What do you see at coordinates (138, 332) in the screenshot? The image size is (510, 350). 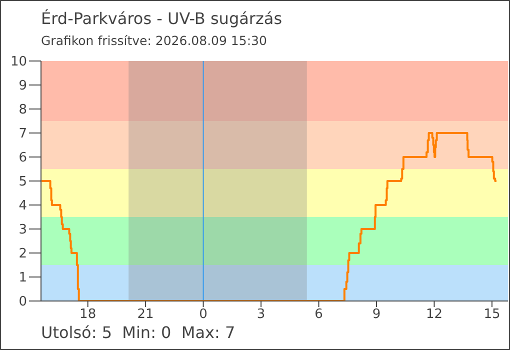 I see `text: Utolsó: 5 Min: 0 Max: 7` at bounding box center [138, 332].